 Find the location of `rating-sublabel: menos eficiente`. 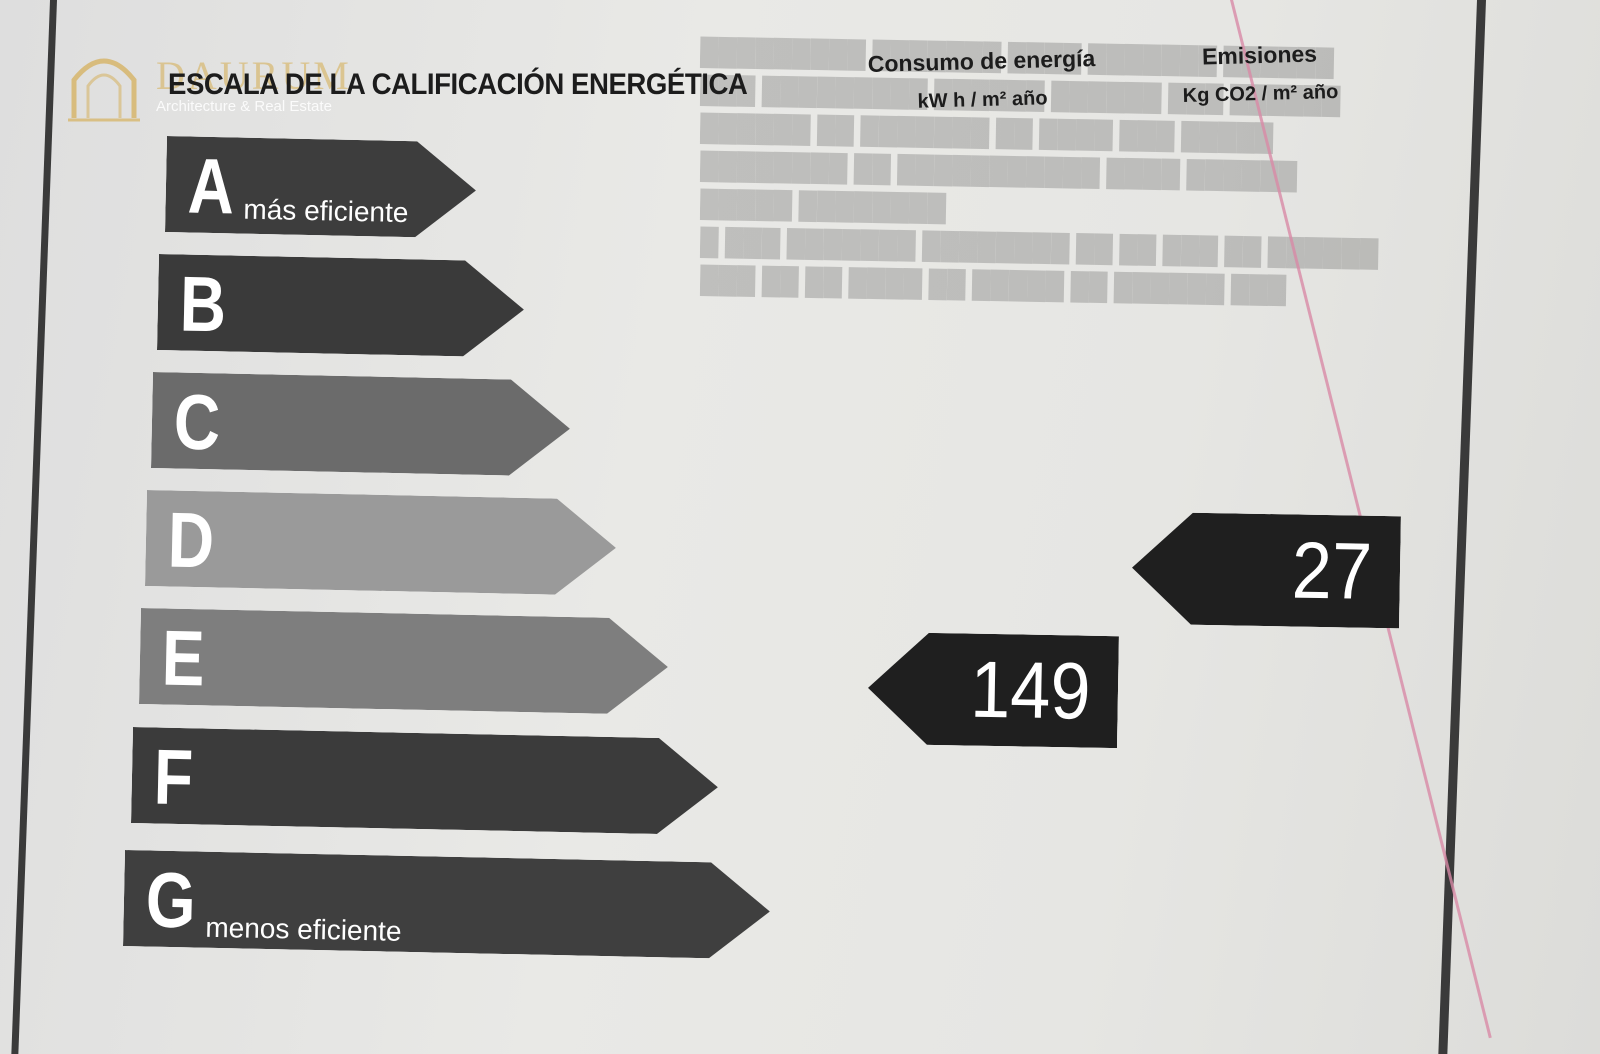

rating-sublabel: menos eficiente is located at coordinates (303, 929).